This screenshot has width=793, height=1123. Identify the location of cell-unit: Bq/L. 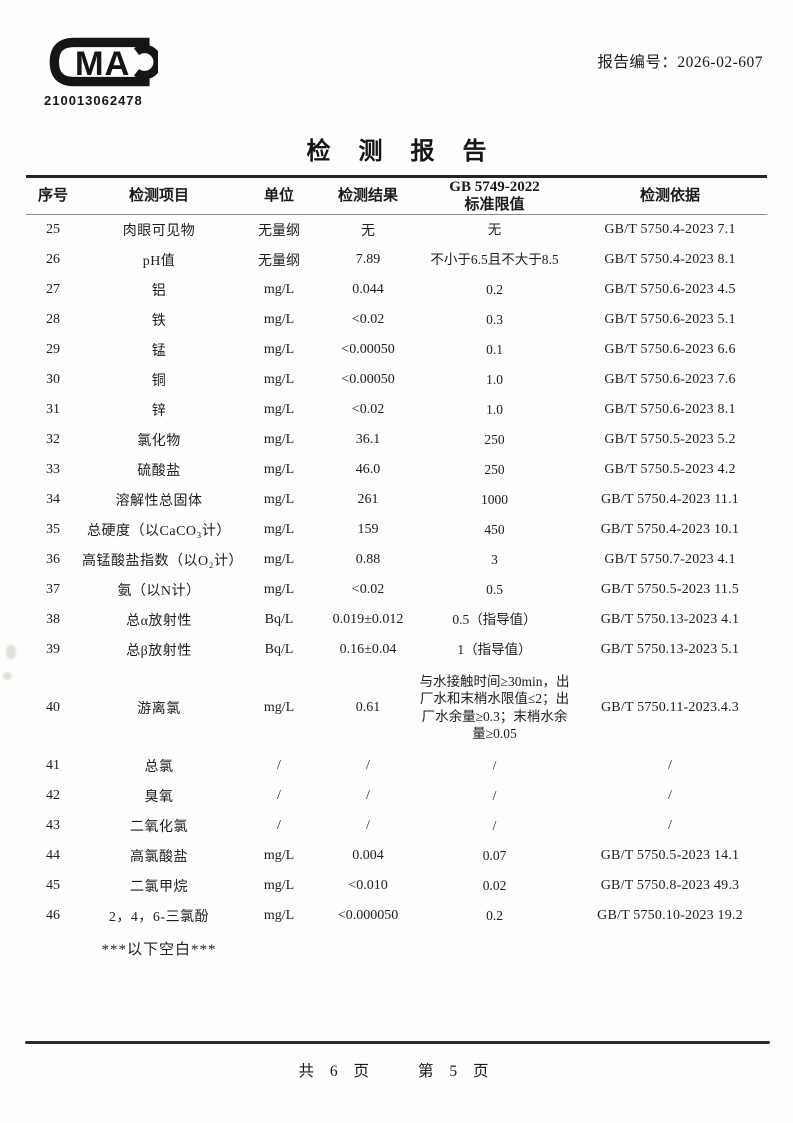
(279, 619).